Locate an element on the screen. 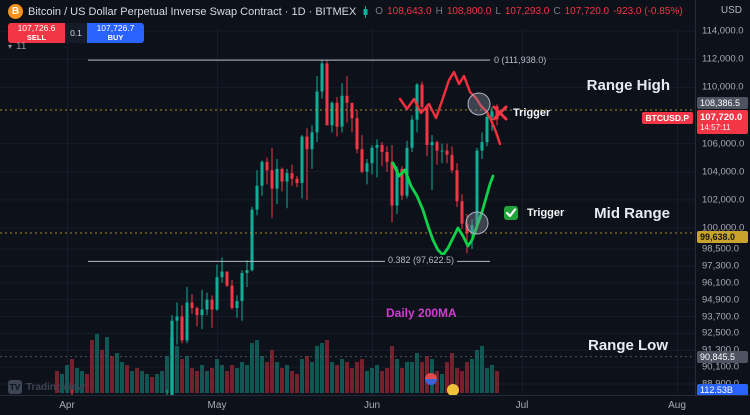  btc-symbol-icon: B is located at coordinates (15, 11).